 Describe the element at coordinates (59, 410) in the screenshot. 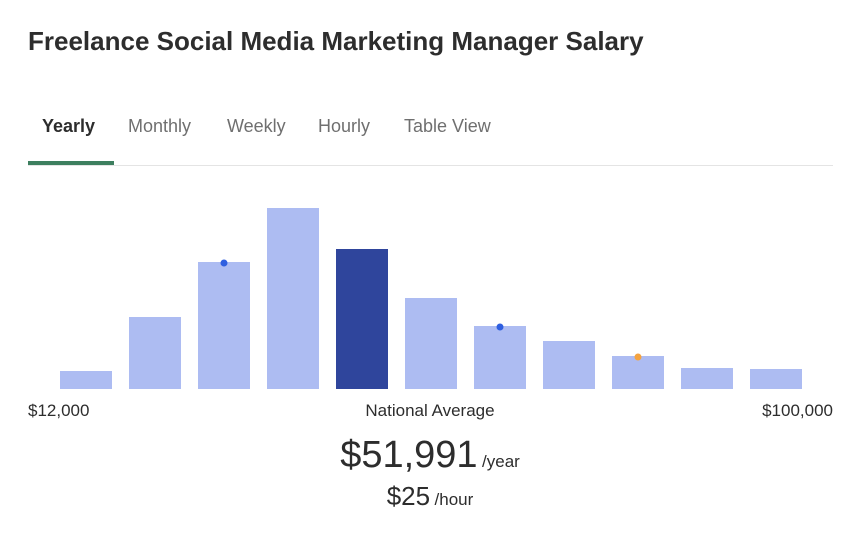

I see `range-min: $12,000` at that location.